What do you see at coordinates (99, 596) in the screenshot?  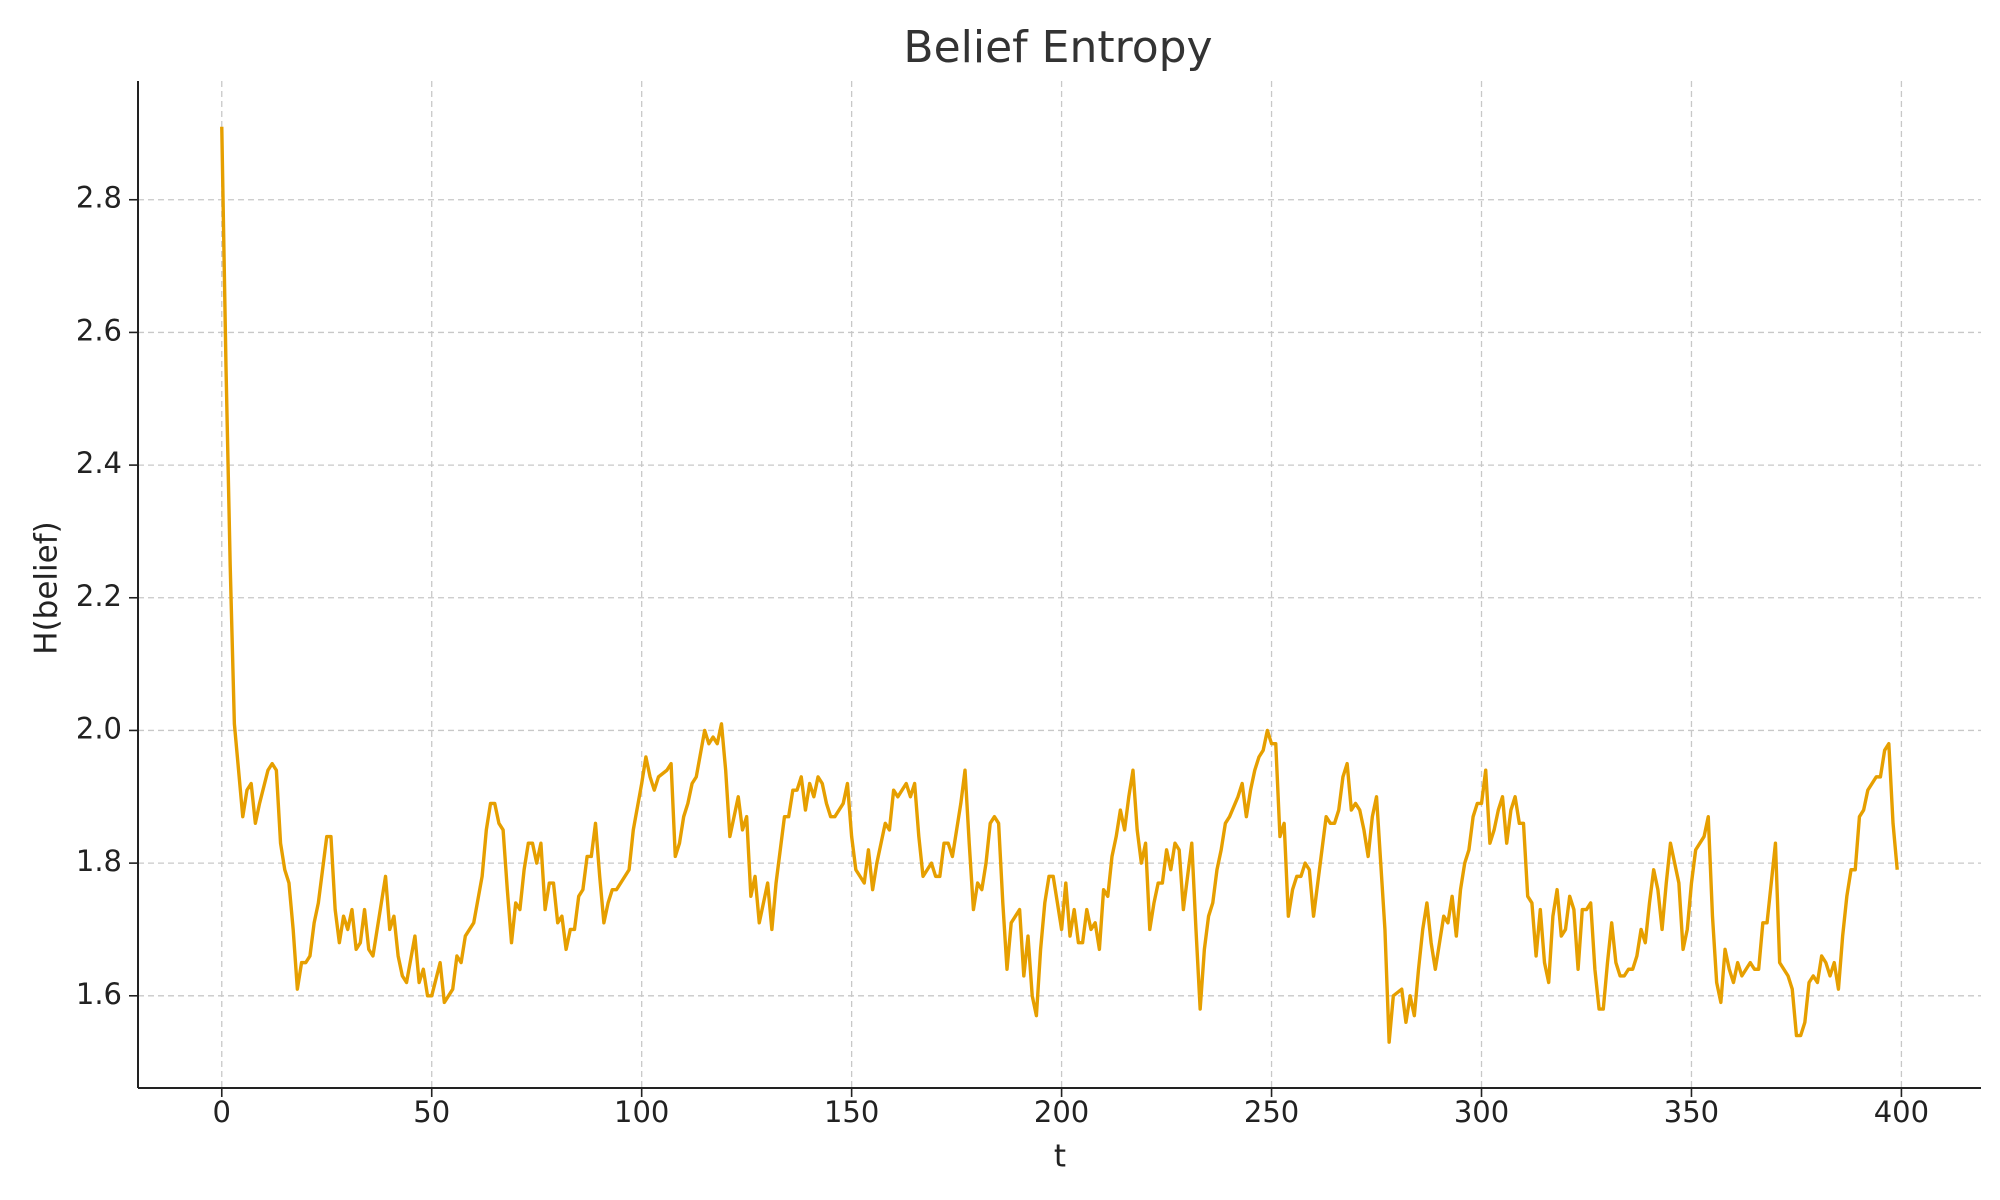 I see `y-tick-label: 2.2` at bounding box center [99, 596].